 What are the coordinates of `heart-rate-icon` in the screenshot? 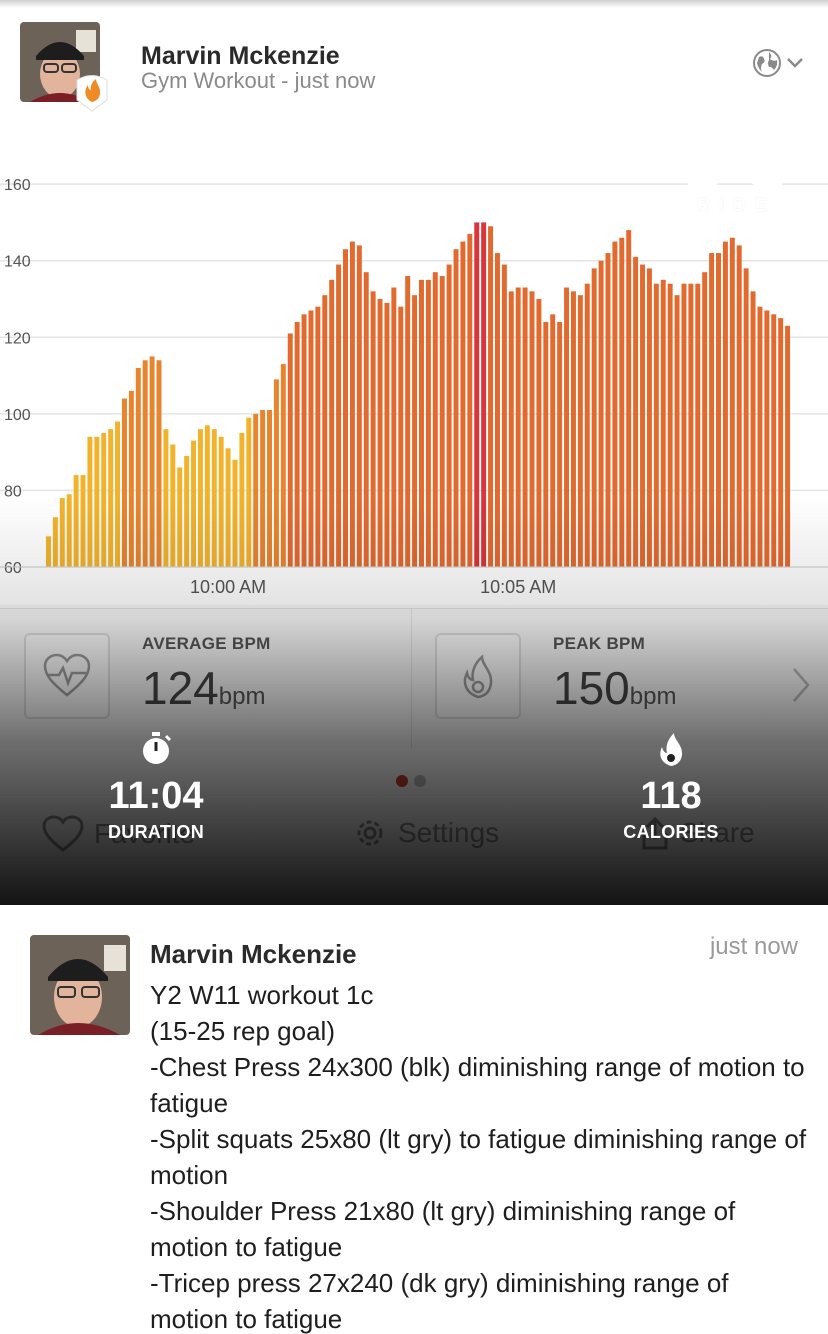 It's located at (67, 676).